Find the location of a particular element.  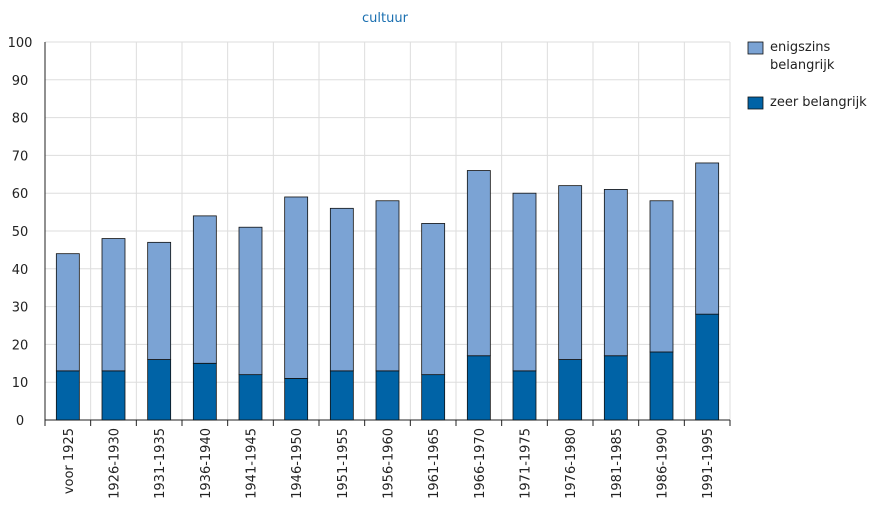

legend-label: zeer belangrijk is located at coordinates (818, 102).